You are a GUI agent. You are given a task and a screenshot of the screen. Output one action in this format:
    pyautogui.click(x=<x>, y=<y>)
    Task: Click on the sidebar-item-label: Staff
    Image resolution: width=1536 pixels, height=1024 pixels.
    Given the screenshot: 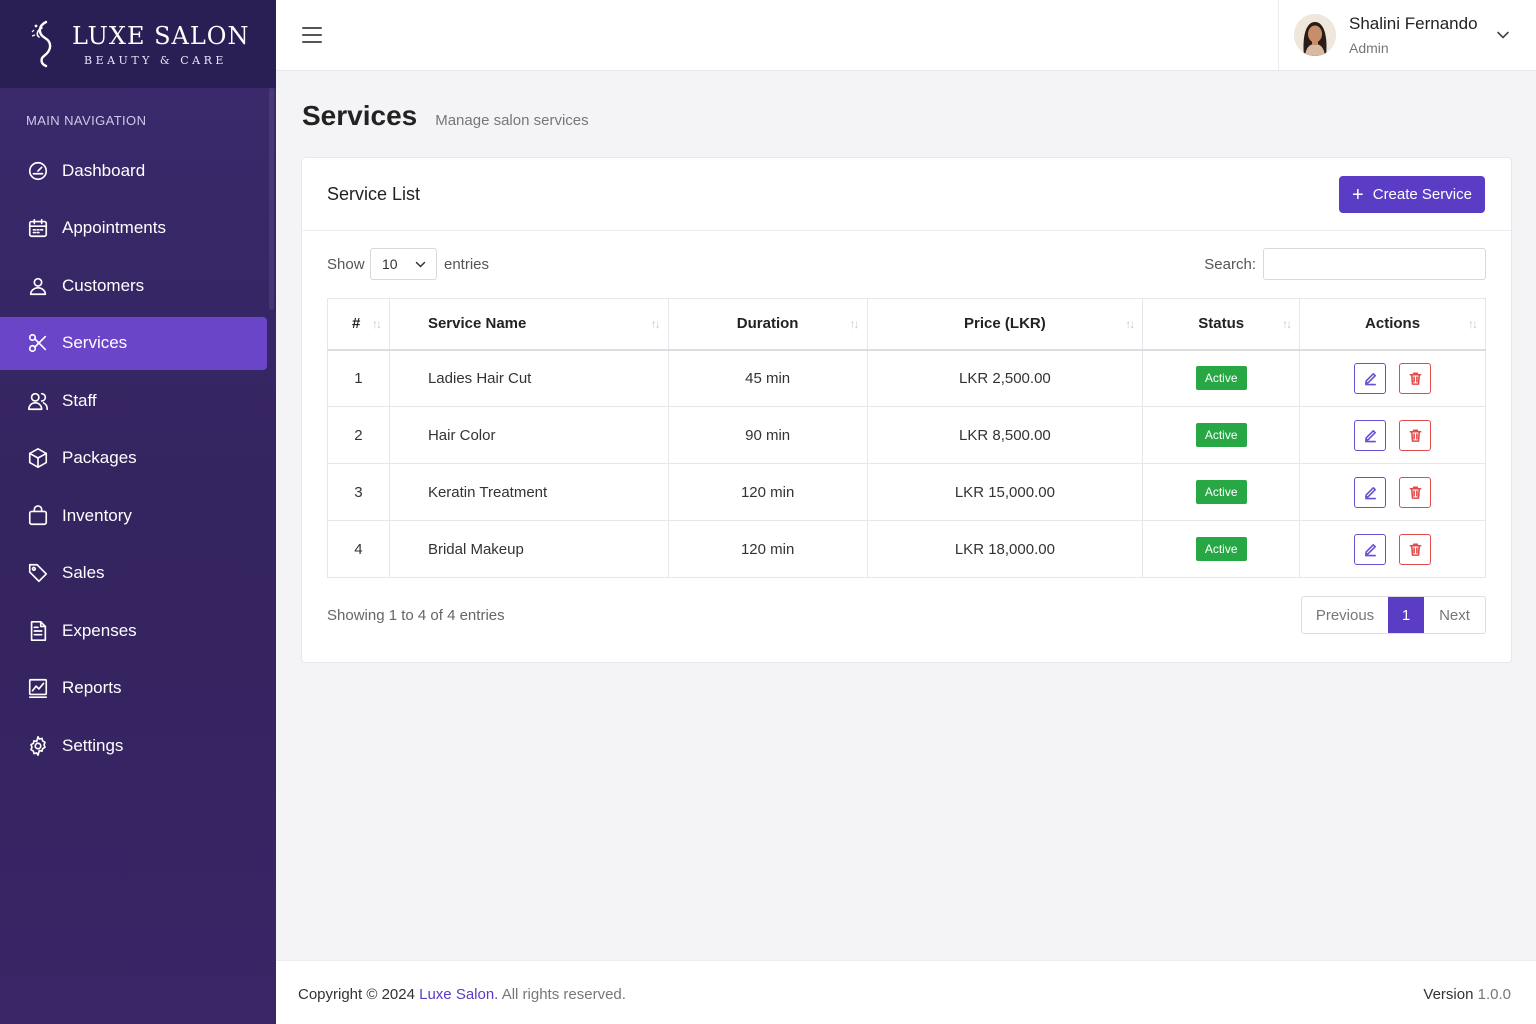 What is the action you would take?
    pyautogui.click(x=79, y=400)
    